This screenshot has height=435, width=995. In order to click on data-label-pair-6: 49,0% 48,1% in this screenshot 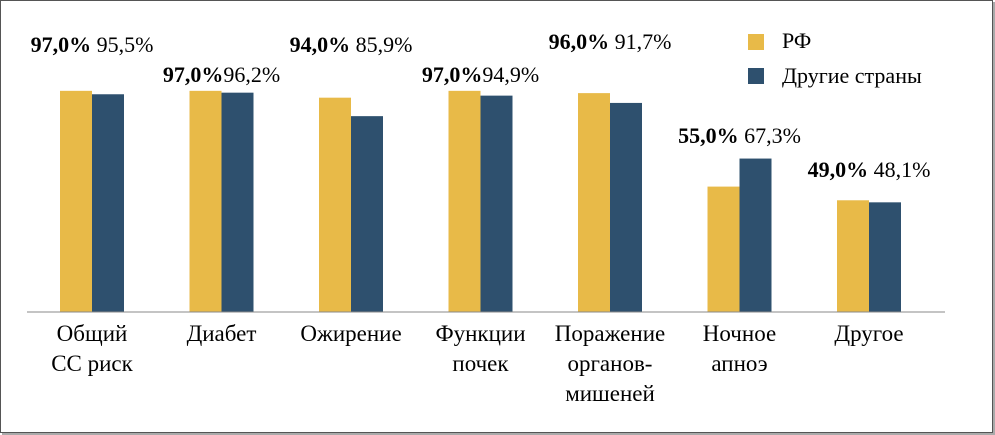, I will do `click(869, 169)`.